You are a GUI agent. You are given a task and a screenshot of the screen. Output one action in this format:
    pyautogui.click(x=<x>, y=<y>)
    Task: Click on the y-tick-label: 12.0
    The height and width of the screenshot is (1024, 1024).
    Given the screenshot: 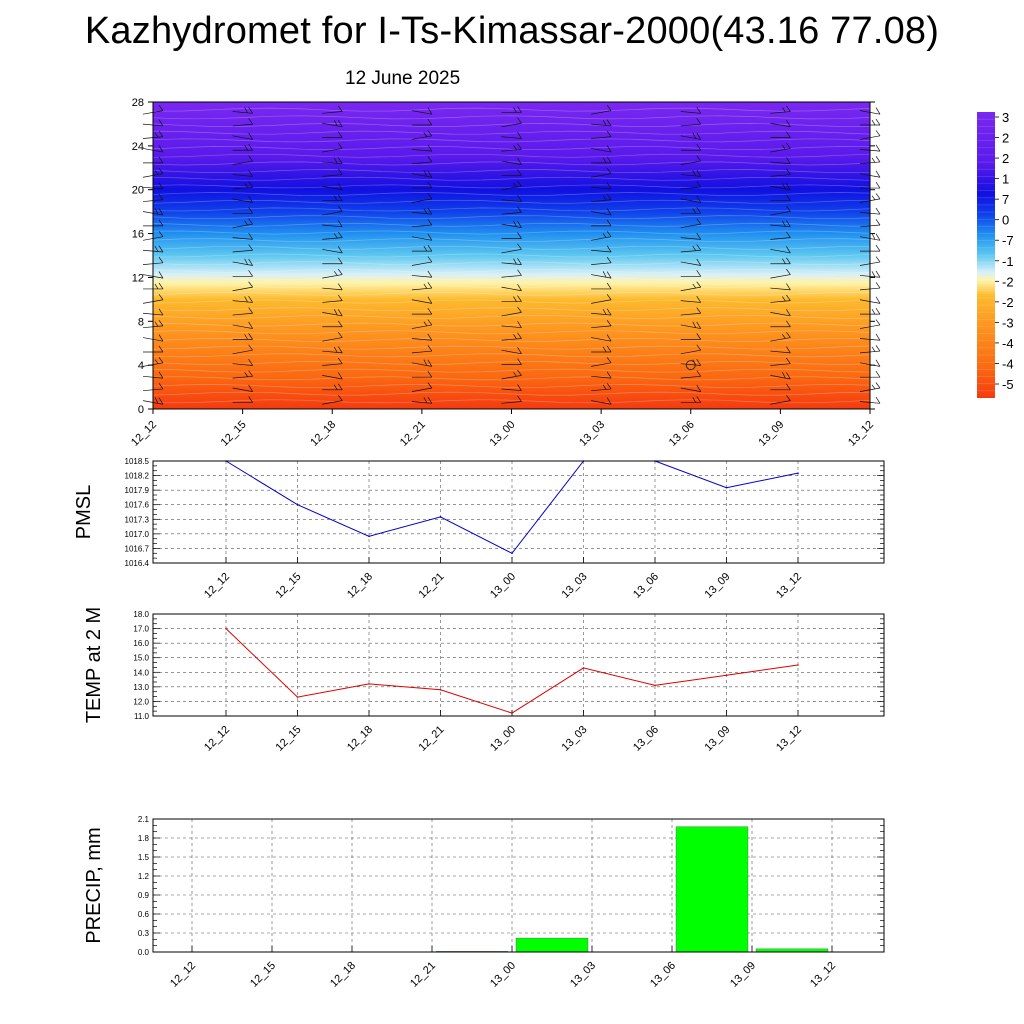 What is the action you would take?
    pyautogui.click(x=141, y=701)
    